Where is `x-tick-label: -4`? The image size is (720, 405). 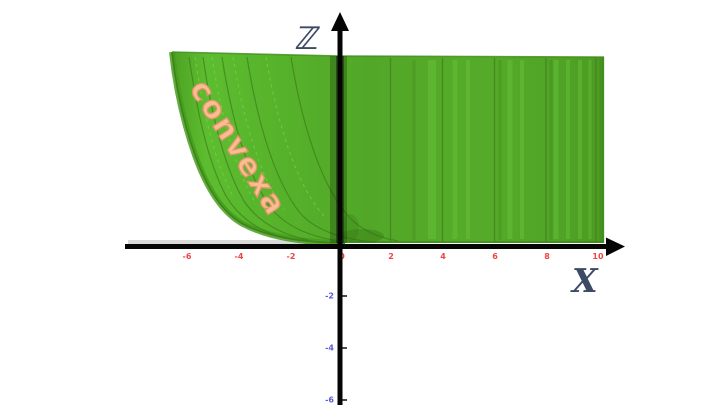 x-tick-label: -4 is located at coordinates (239, 256).